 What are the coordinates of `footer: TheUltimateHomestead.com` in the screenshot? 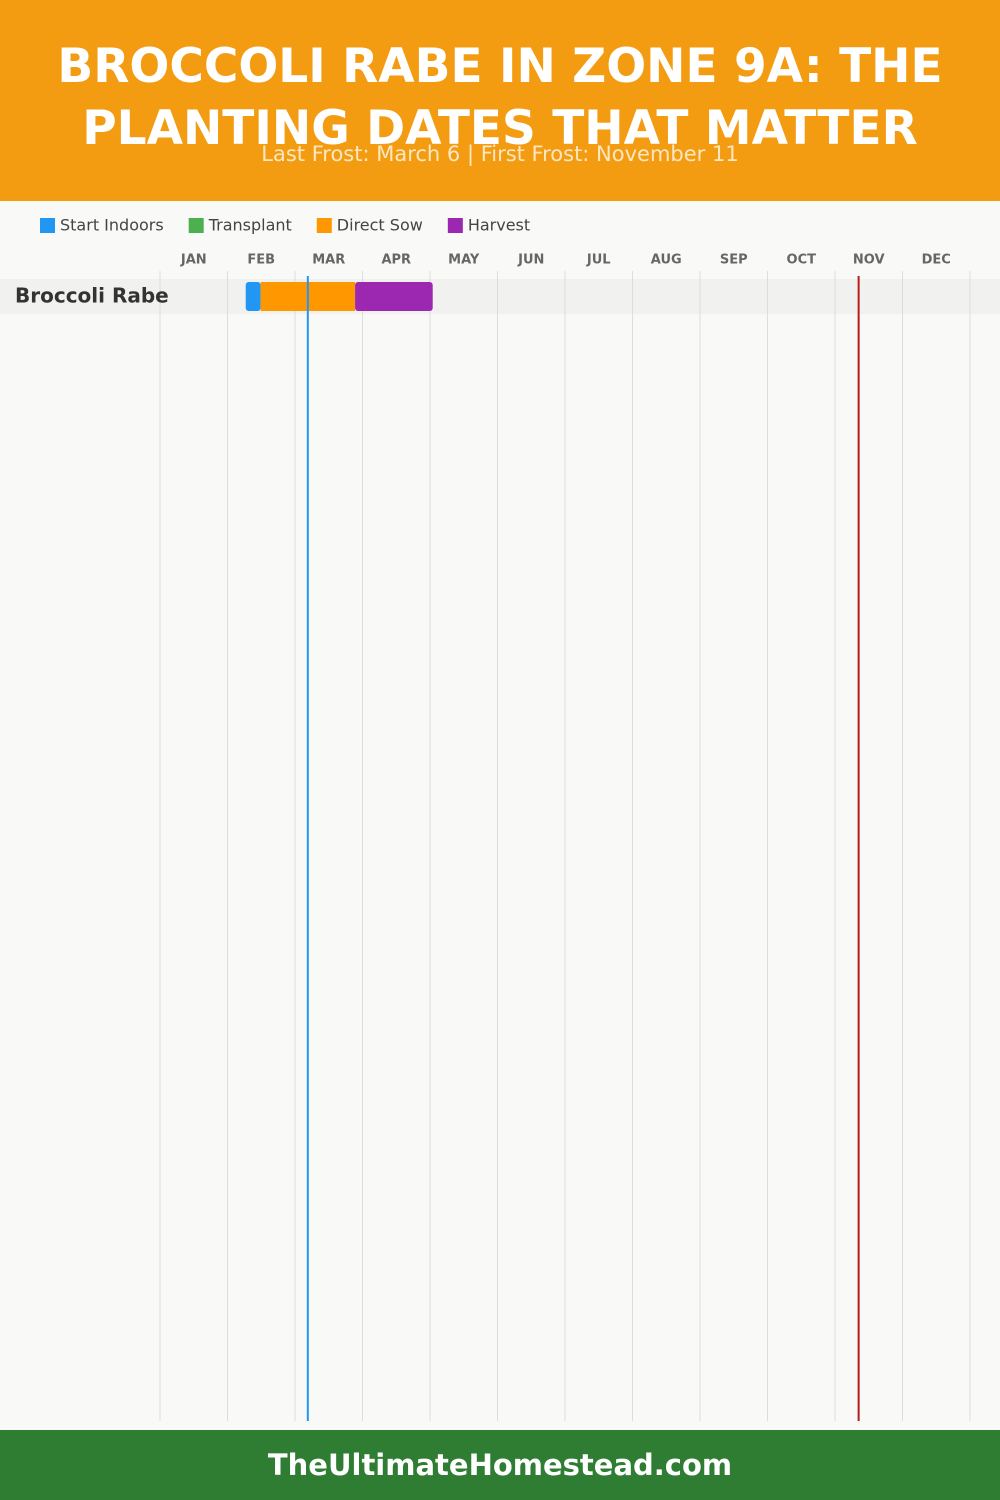 It's located at (500, 1465).